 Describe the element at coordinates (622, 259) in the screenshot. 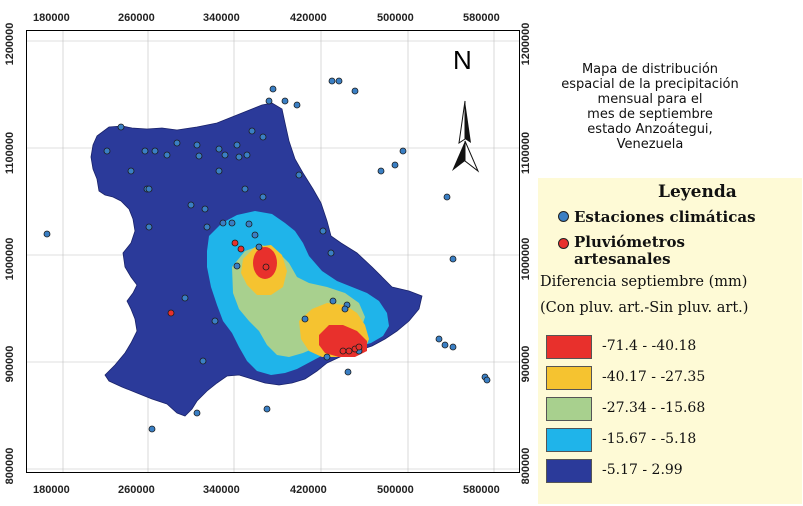

I see `legend-gauges-label-2: artesanales` at that location.